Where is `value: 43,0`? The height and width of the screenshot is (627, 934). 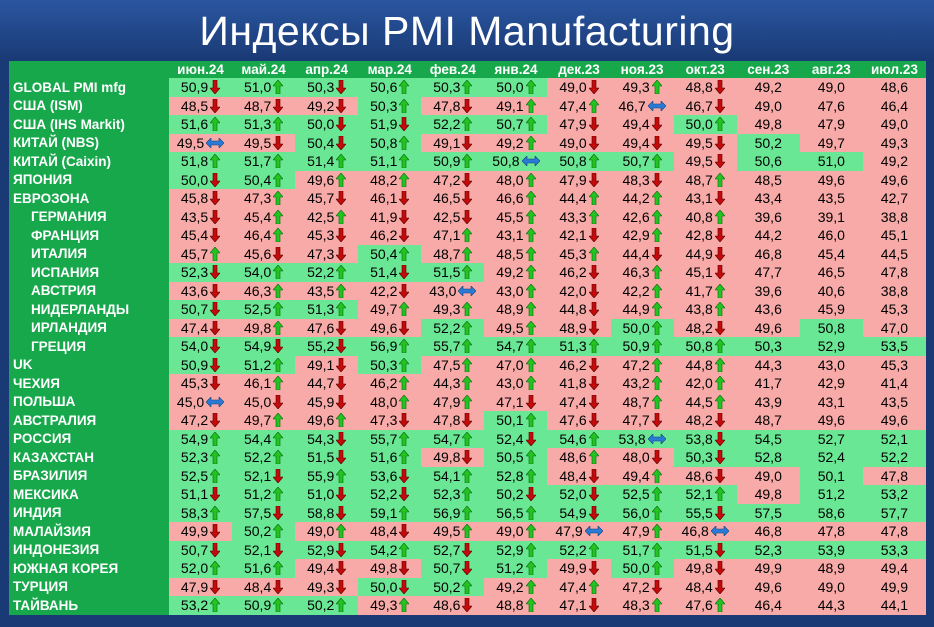
value: 43,0 is located at coordinates (510, 383).